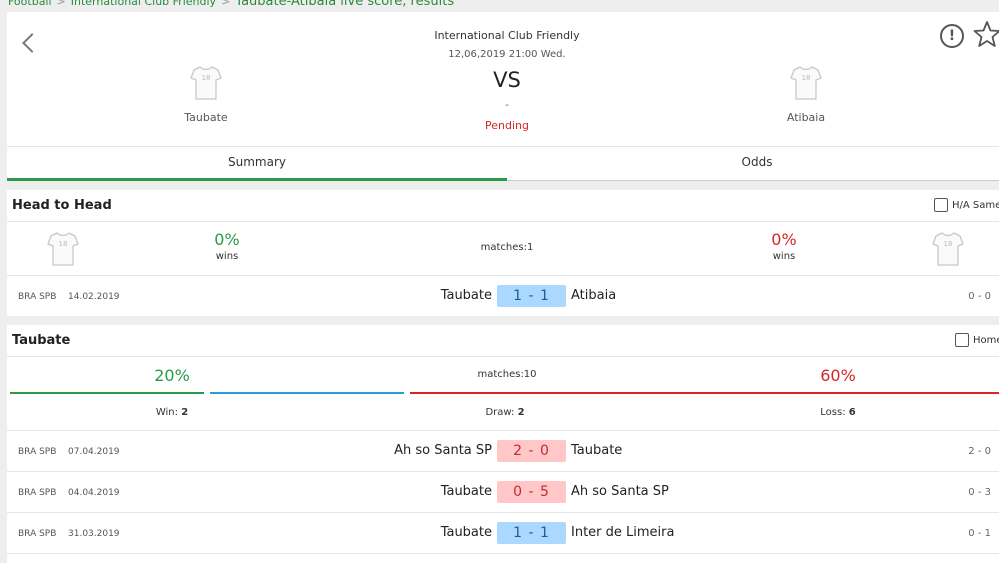  I want to click on draw-count-value: 2, so click(521, 412).